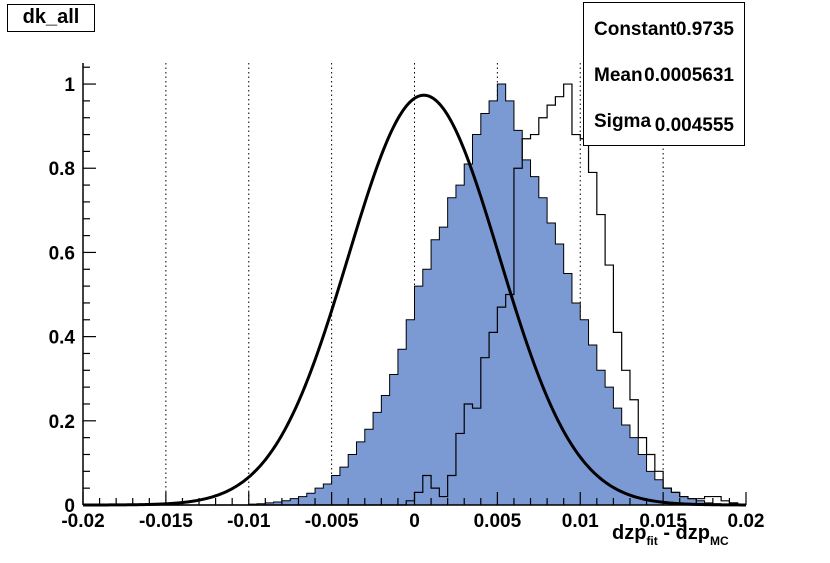  What do you see at coordinates (689, 75) in the screenshot?
I see `stats-value: 0.0005631` at bounding box center [689, 75].